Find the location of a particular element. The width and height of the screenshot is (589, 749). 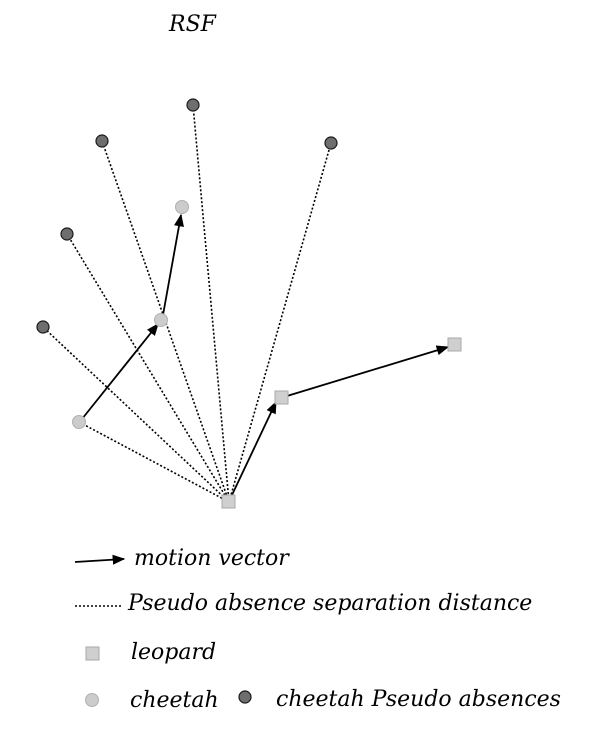

legend-cheetah-symbol is located at coordinates (92, 700).